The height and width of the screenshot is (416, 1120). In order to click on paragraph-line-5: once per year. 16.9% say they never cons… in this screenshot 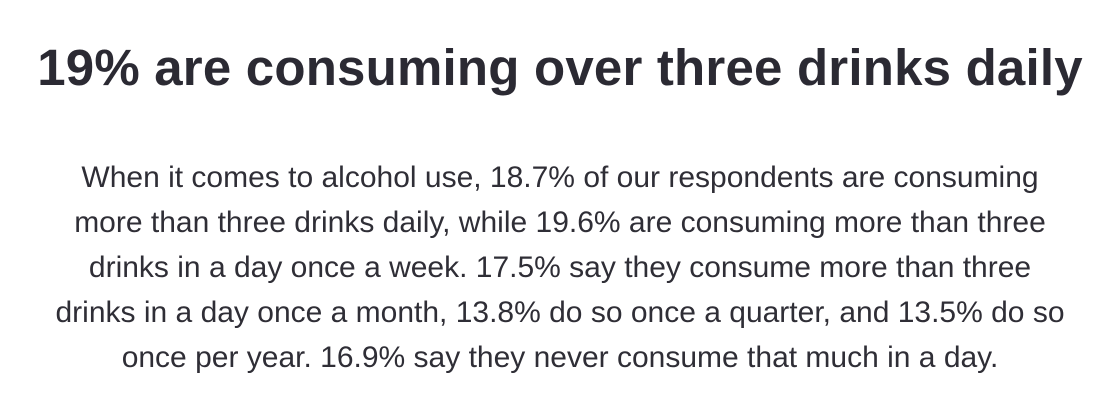, I will do `click(560, 357)`.